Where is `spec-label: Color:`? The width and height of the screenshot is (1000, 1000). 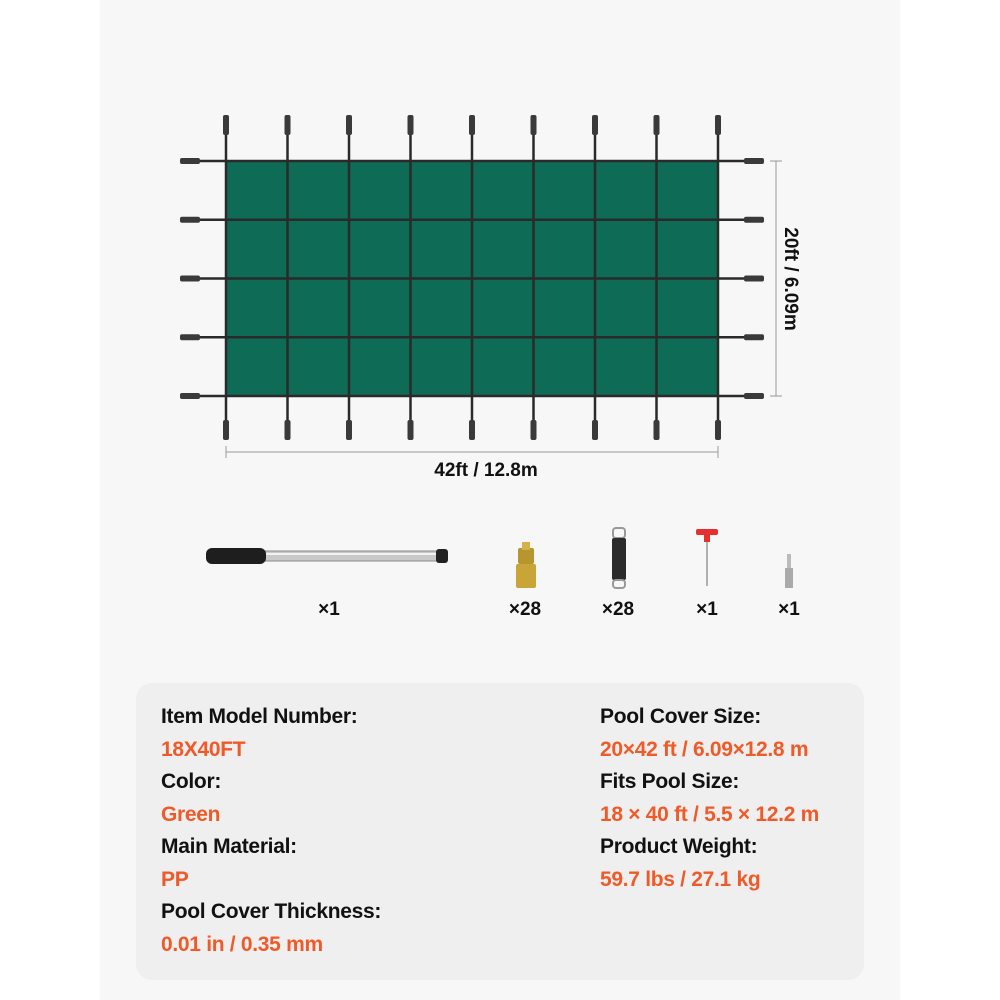 spec-label: Color: is located at coordinates (191, 781).